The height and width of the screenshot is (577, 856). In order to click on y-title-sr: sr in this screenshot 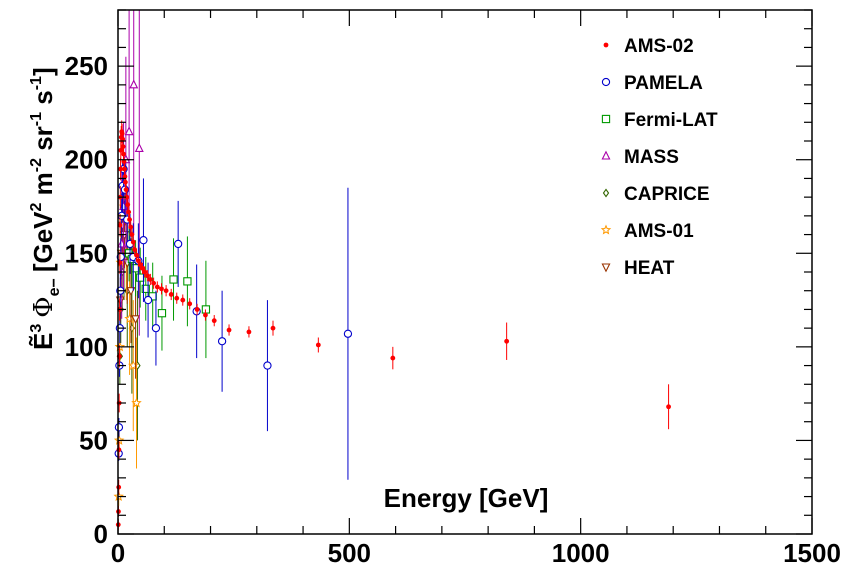, I will do `click(43, 142)`.